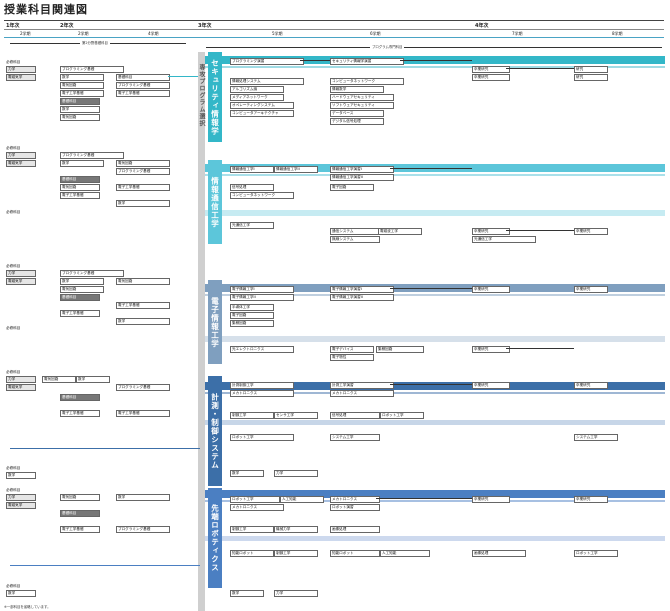 This screenshot has width=670, height=611. I want to click on rob-course-2b: メカトロニクス, so click(355, 499).